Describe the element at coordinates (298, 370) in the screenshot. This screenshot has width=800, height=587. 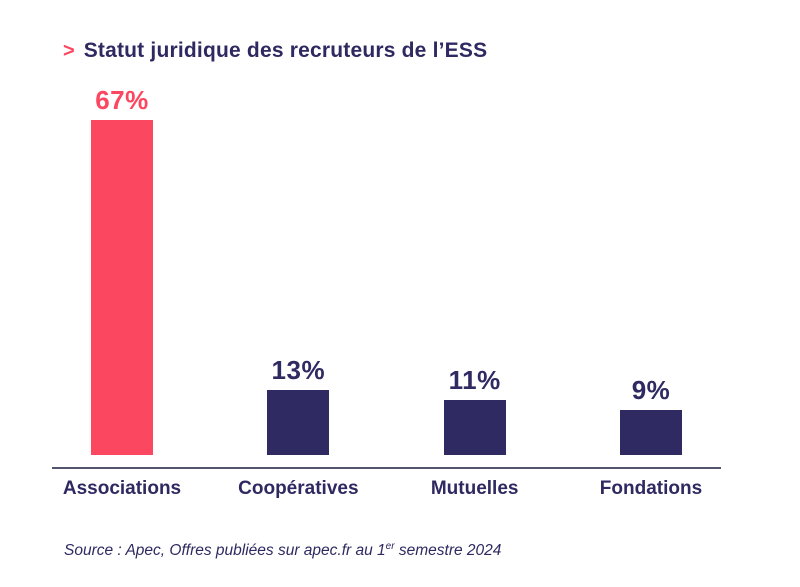
I see `bar-value-label: 13%` at that location.